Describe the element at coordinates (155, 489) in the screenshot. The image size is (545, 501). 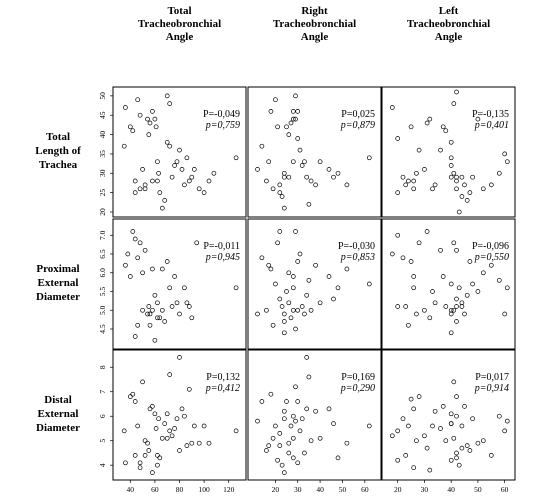
I see `x-tick-label: 60` at that location.